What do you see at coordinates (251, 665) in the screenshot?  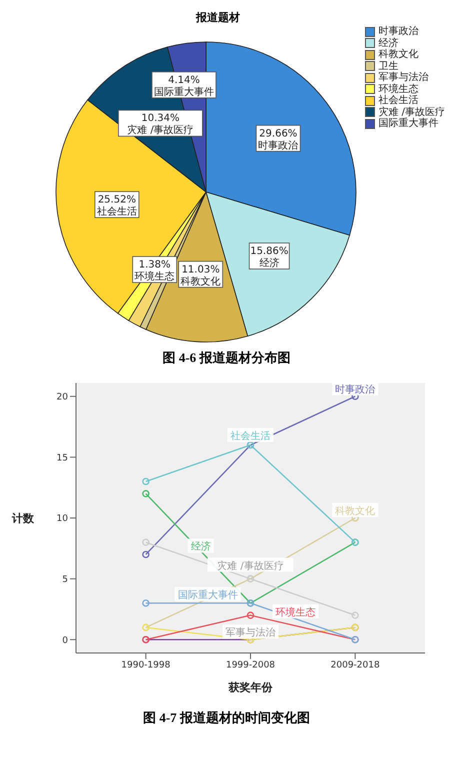 I see `x-tick-label: 1999-2008` at bounding box center [251, 665].